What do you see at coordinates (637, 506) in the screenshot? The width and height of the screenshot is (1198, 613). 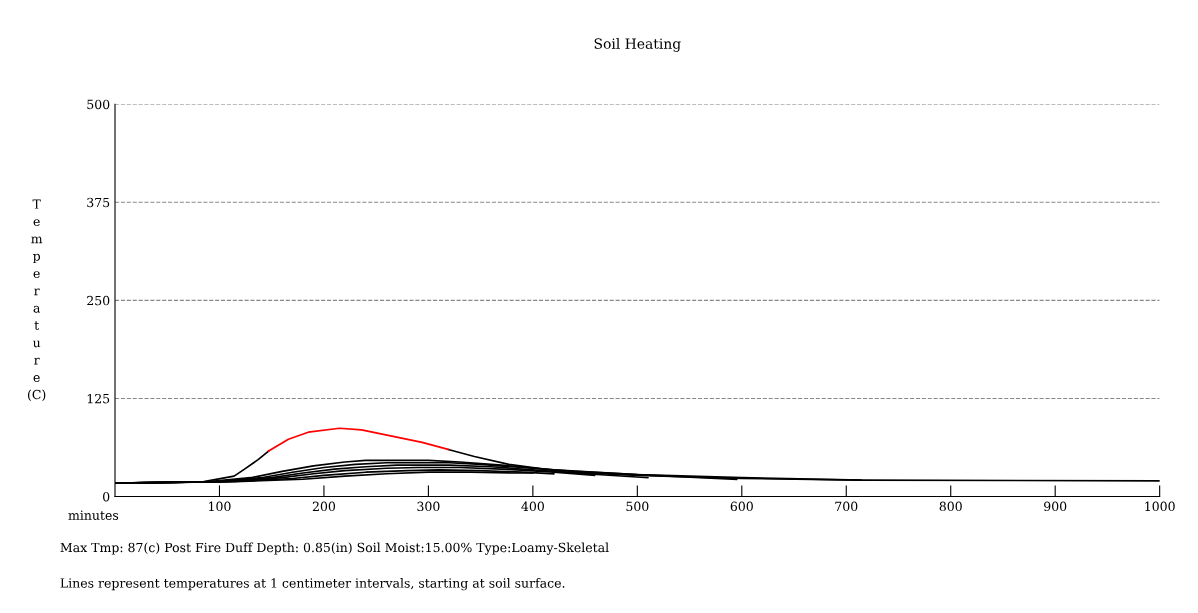 I see `x-tick-label: 500` at bounding box center [637, 506].